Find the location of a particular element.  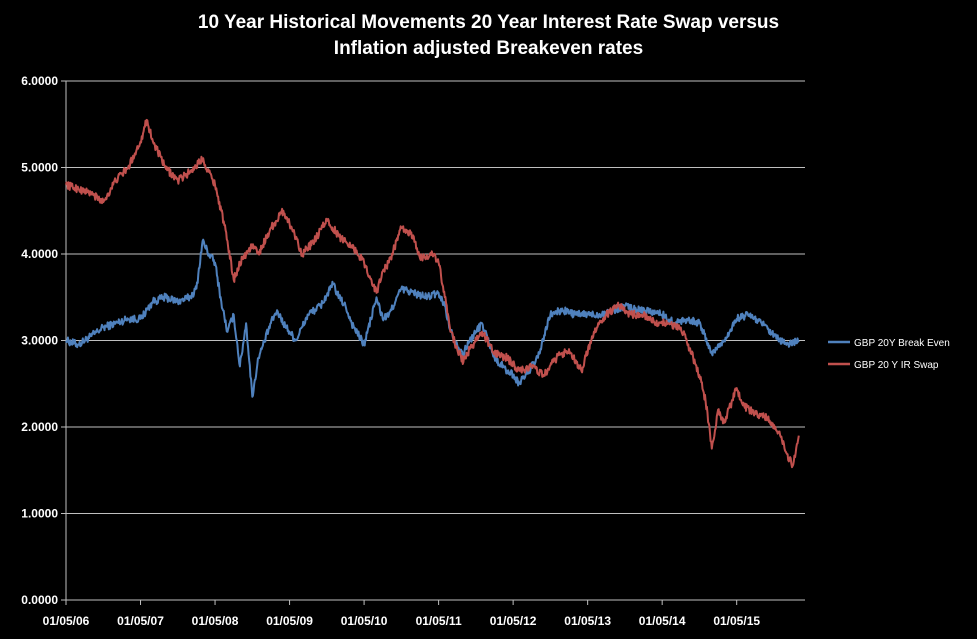

x-tick-label: 01/05/13 is located at coordinates (587, 621).